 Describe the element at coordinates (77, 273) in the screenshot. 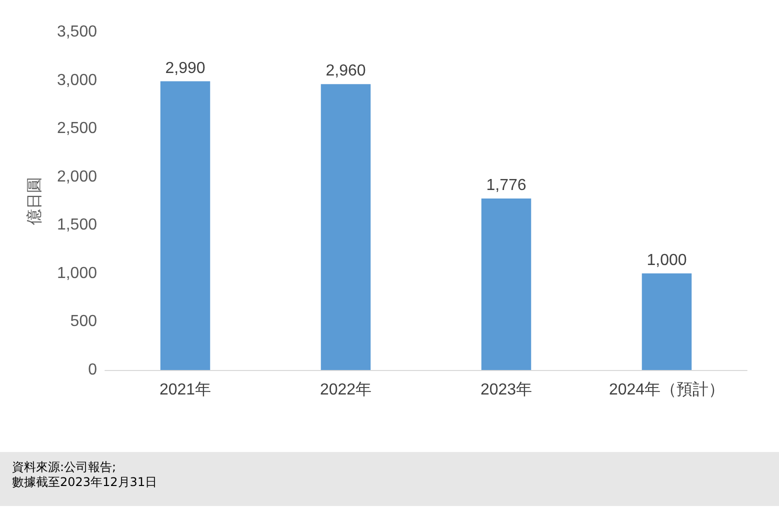

I see `y-tick-label: 1,000` at that location.